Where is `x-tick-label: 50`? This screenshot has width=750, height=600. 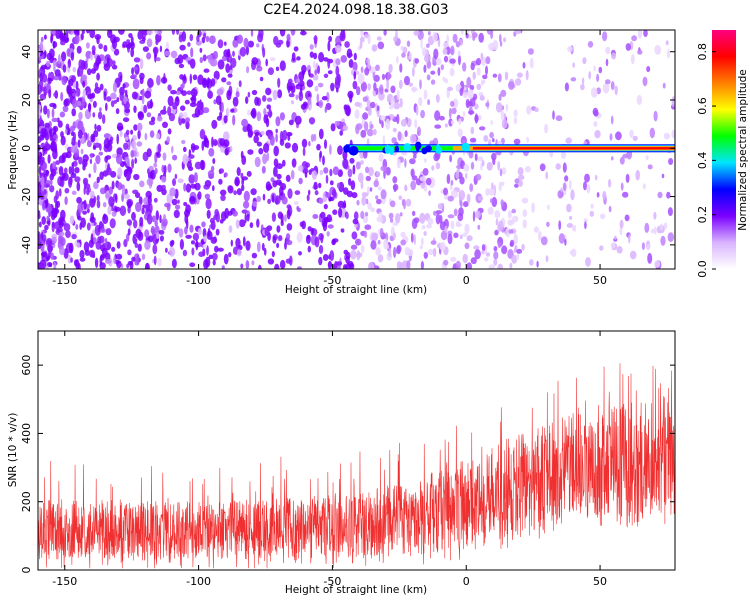 x-tick-label: 50 is located at coordinates (600, 581).